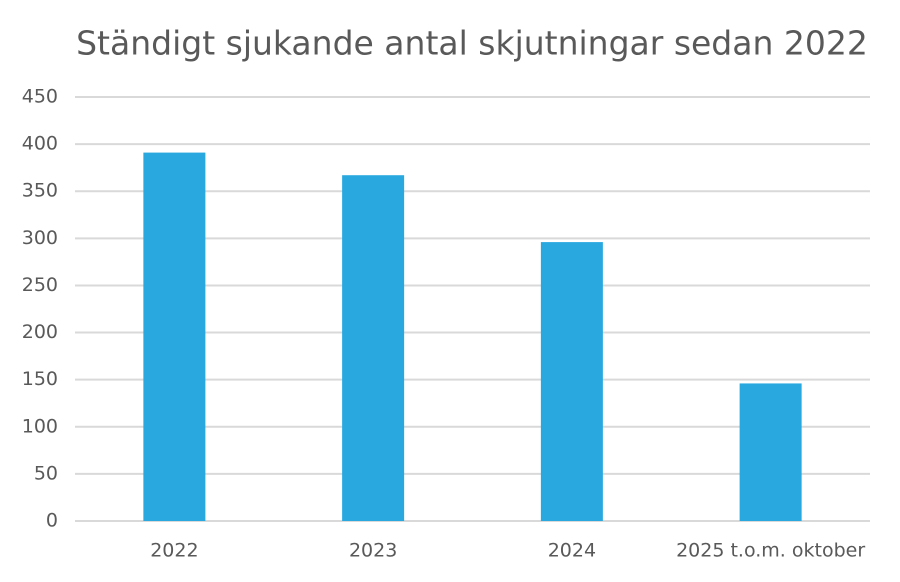  I want to click on y-tick-label: 300, so click(40, 238).